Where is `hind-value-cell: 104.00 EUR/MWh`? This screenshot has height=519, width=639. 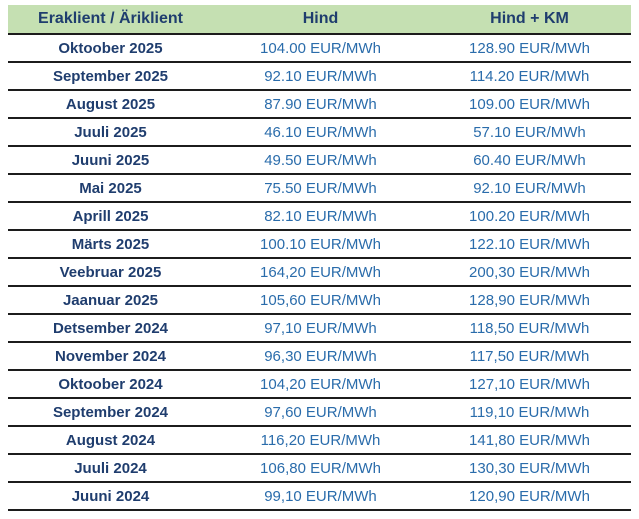
hind-value-cell: 104.00 EUR/MWh is located at coordinates (320, 48).